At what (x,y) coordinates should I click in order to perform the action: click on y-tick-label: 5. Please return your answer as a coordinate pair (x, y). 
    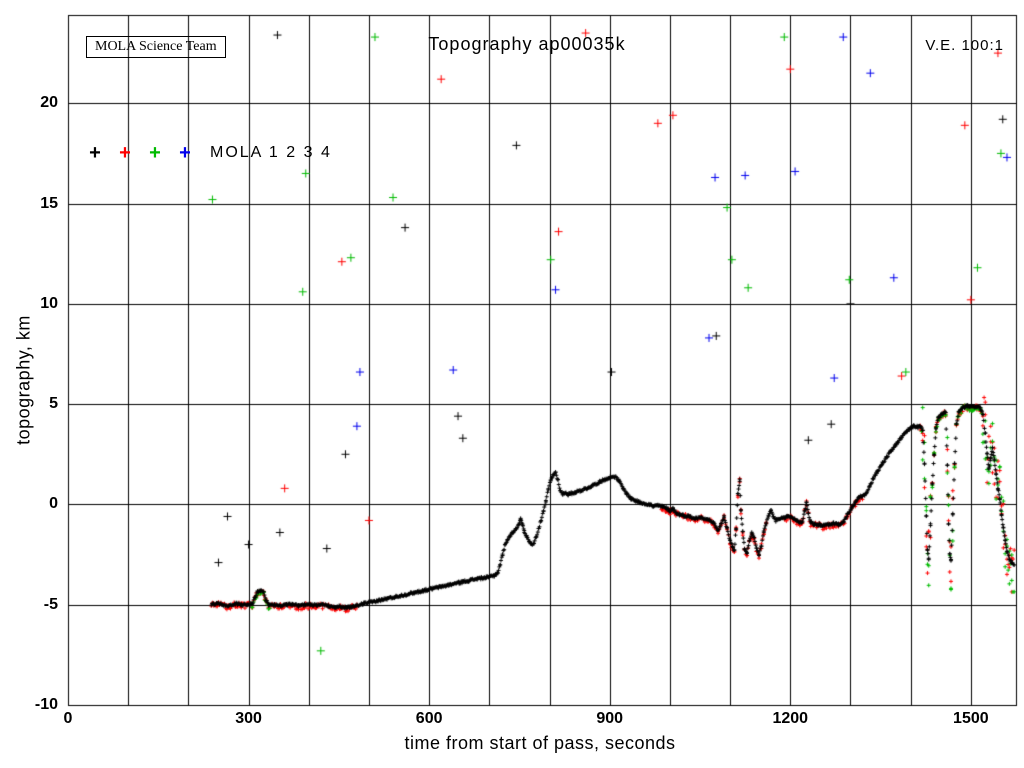
    Looking at the image, I should click on (53, 404).